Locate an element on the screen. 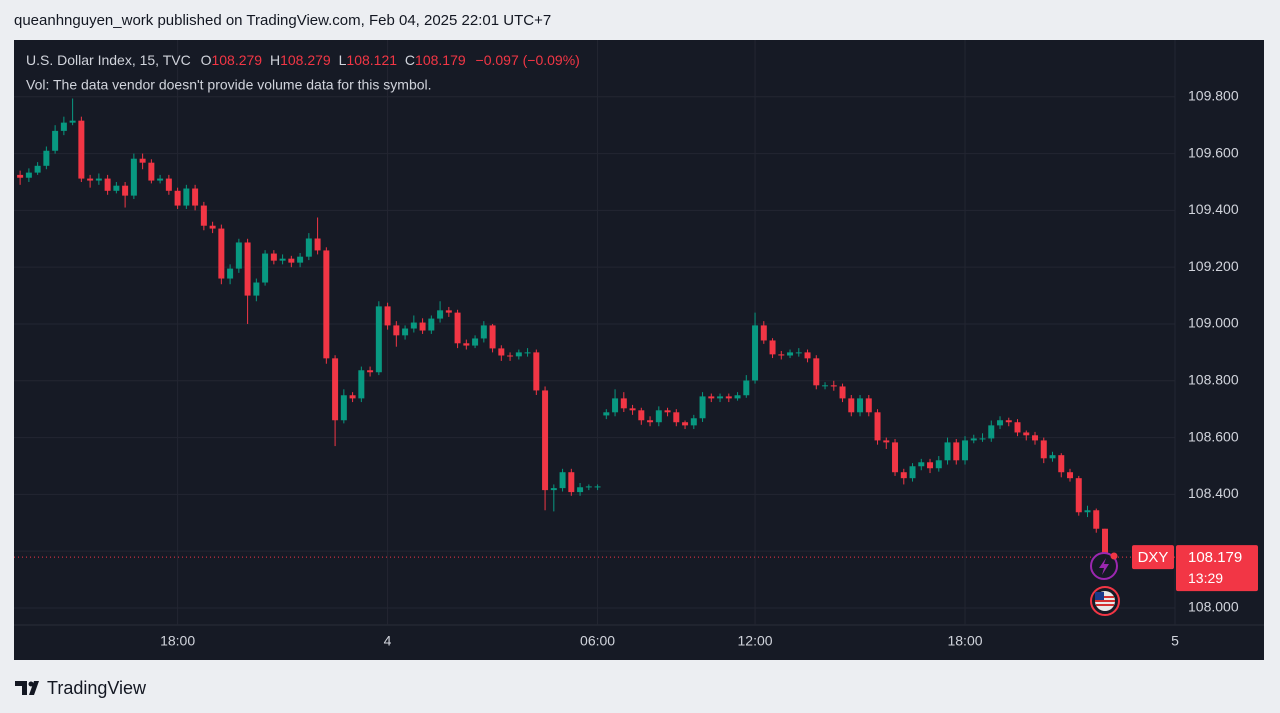 This screenshot has height=713, width=1280. x-tick-label: 5 is located at coordinates (1175, 641).